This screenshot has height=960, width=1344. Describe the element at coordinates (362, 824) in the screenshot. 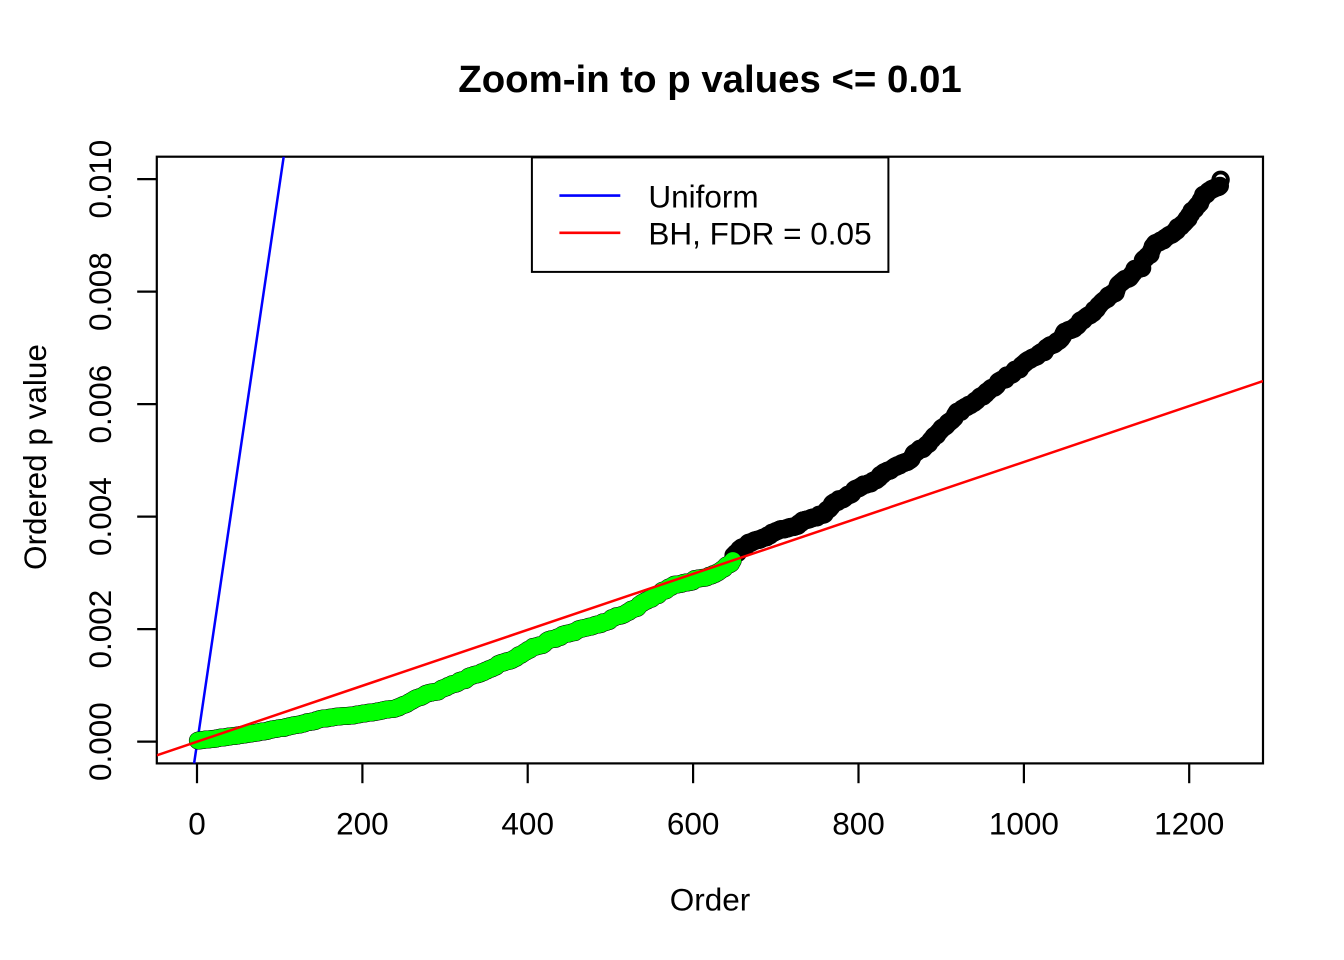

I see `svg-text: 200` at that location.